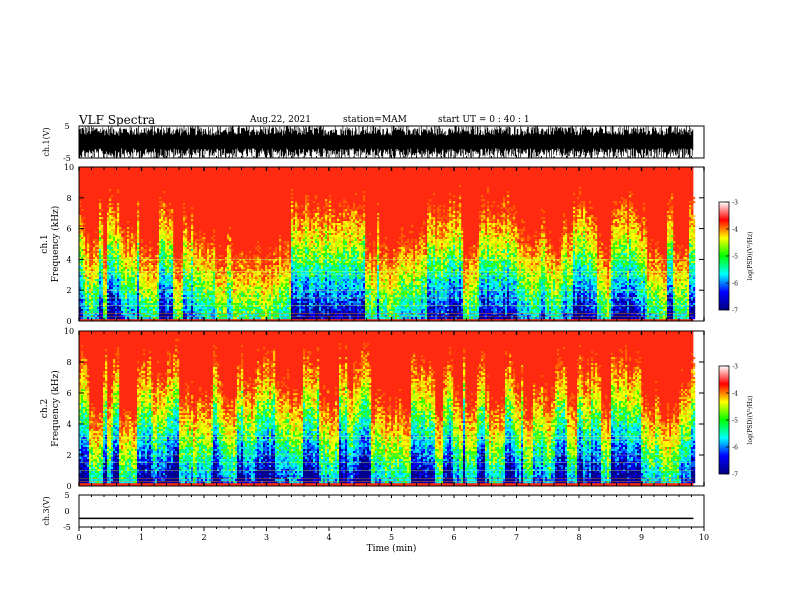  I want to click on ch2-ytick-label: 0, so click(68, 486).